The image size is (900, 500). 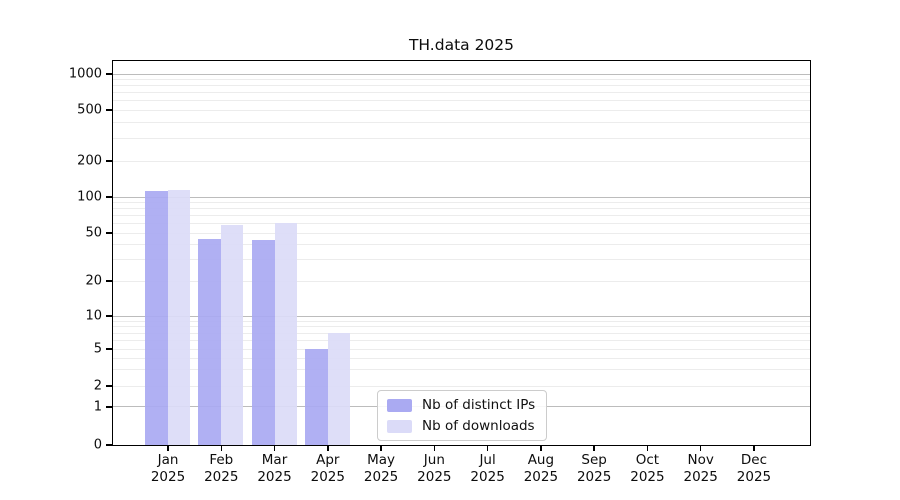 I want to click on x-tick-label: Jan 2025, so click(x=168, y=469).